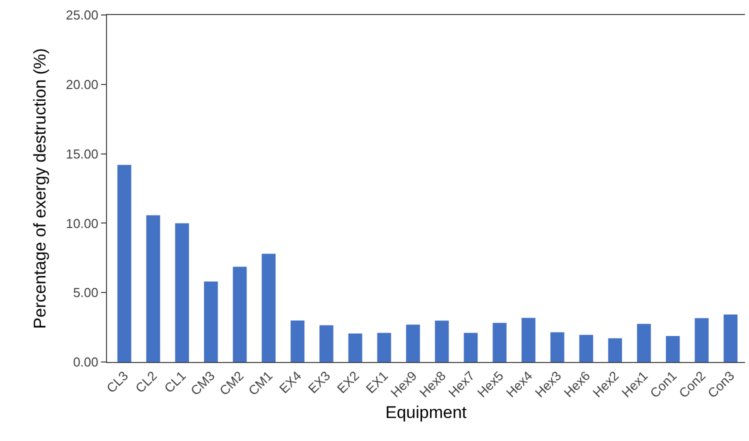 This screenshot has height=441, width=749. I want to click on x-tick-label: CL2, so click(146, 382).